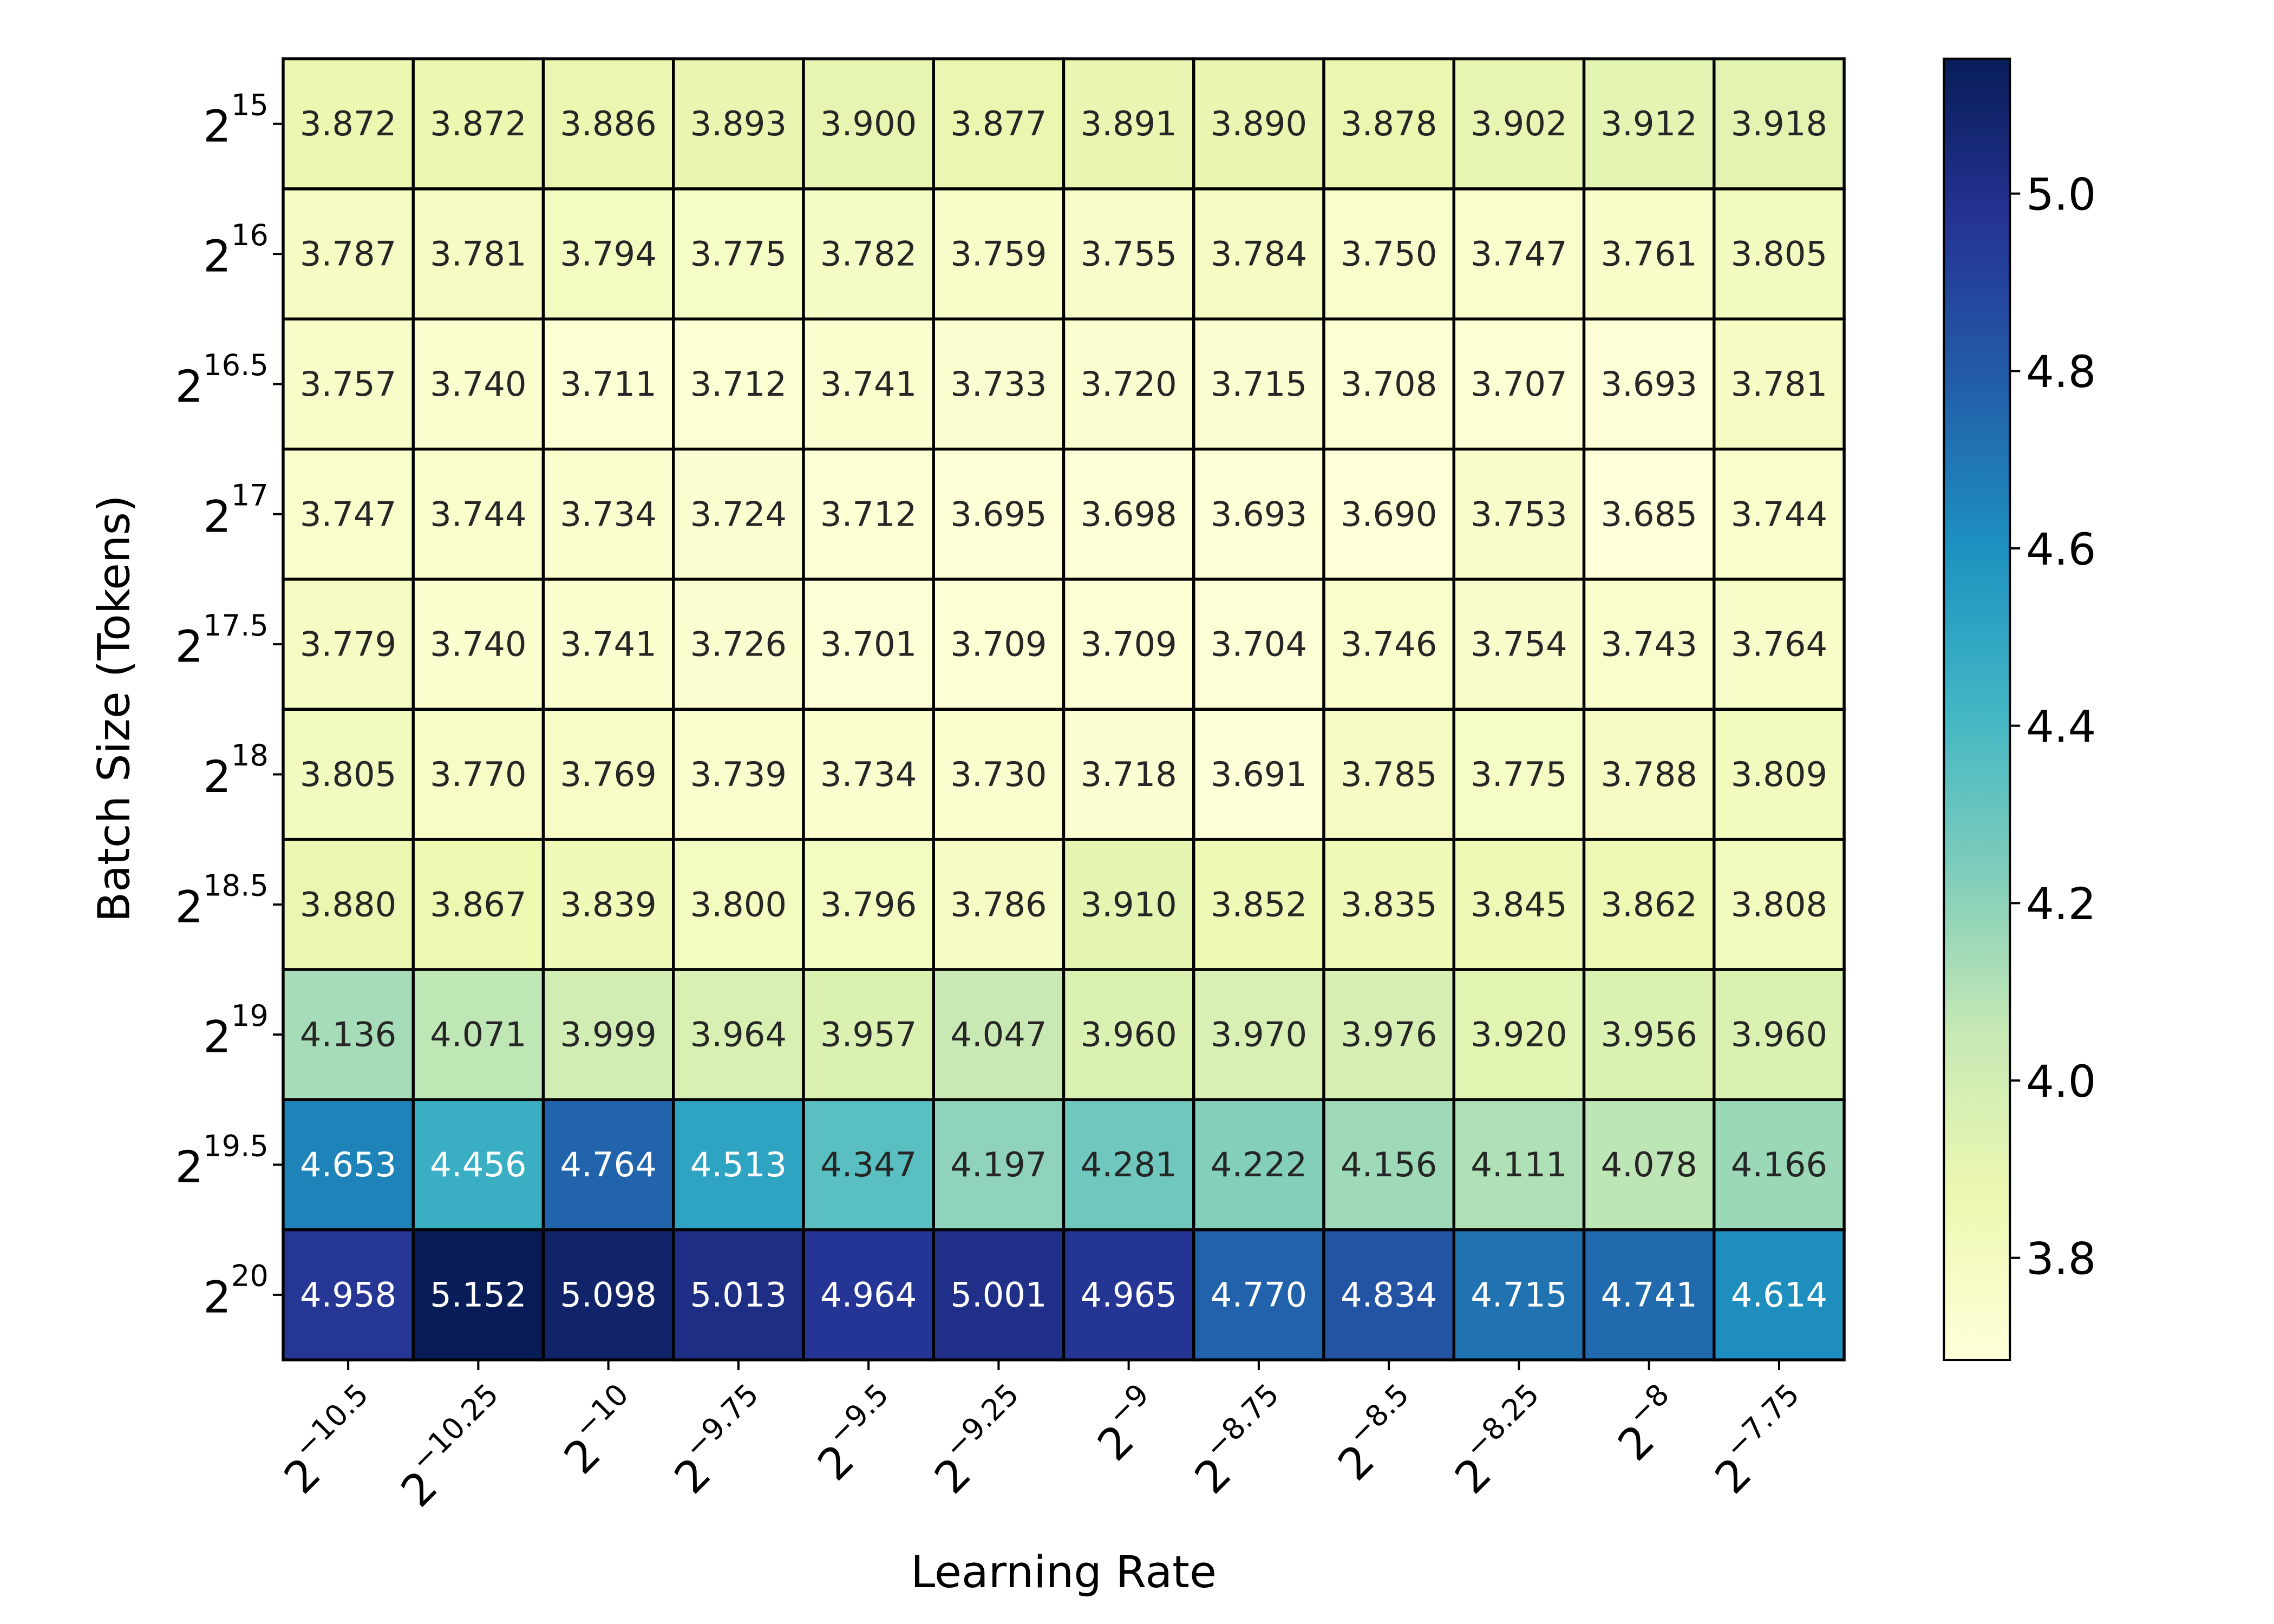 The height and width of the screenshot is (1624, 2274). I want to click on cell-value-label: 4.071, so click(478, 1035).